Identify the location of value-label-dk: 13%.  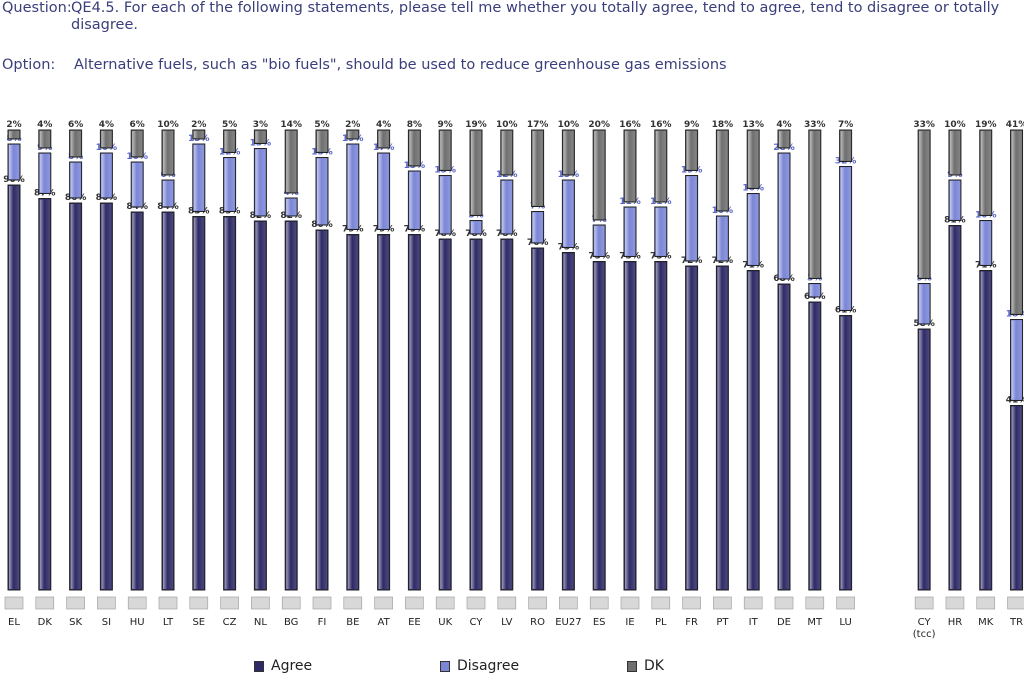
(753, 125).